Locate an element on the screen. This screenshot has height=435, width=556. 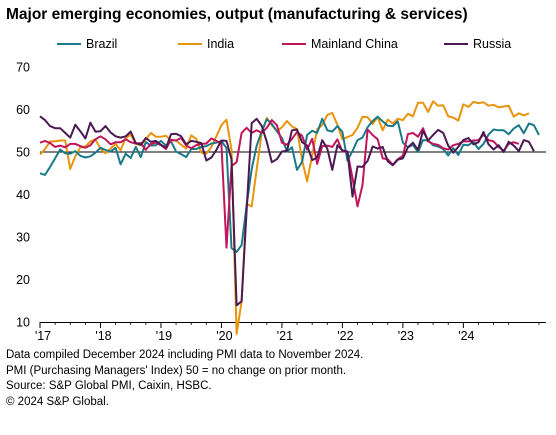
x-tick-label: '18 is located at coordinates (103, 336).